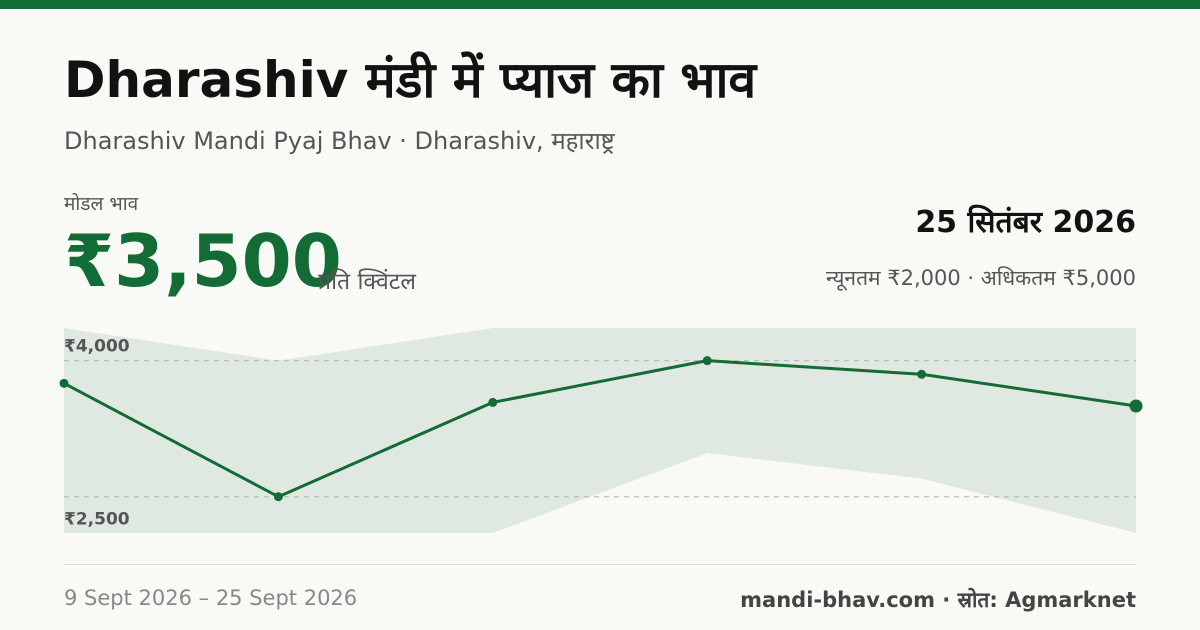  I want to click on price-date: 25 सितंबर 2026, so click(1025, 222).